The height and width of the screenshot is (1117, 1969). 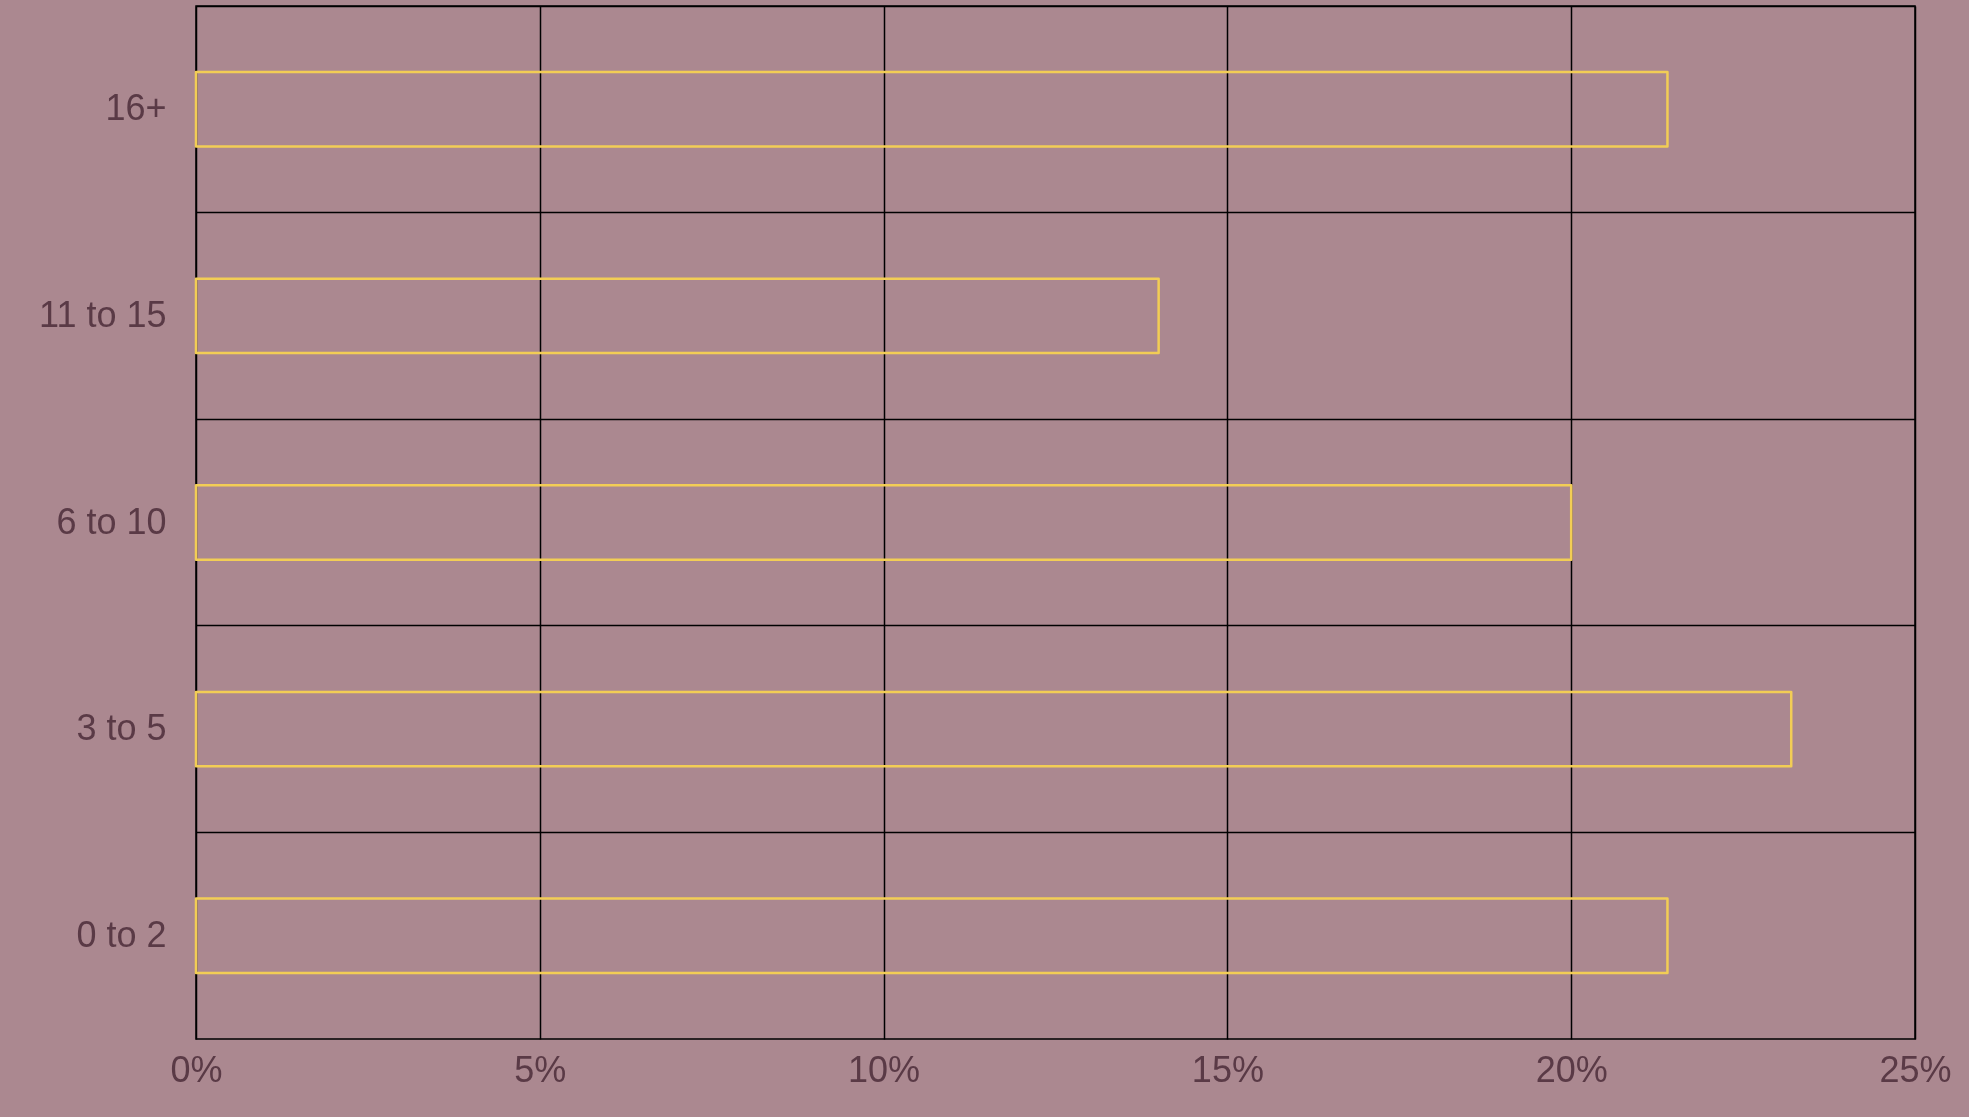 What do you see at coordinates (540, 1069) in the screenshot?
I see `x-tick-label: 5%` at bounding box center [540, 1069].